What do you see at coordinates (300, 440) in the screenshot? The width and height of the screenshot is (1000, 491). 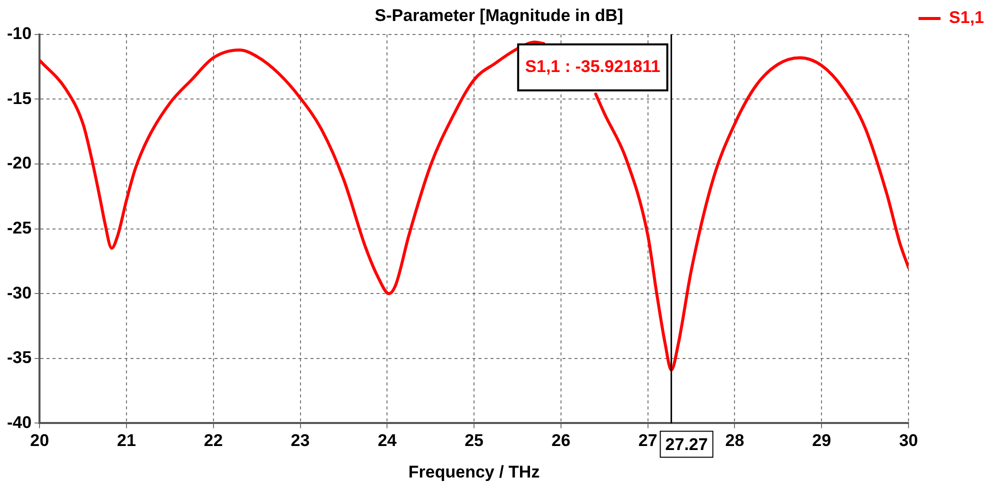 I see `x-tick-label: 23` at bounding box center [300, 440].